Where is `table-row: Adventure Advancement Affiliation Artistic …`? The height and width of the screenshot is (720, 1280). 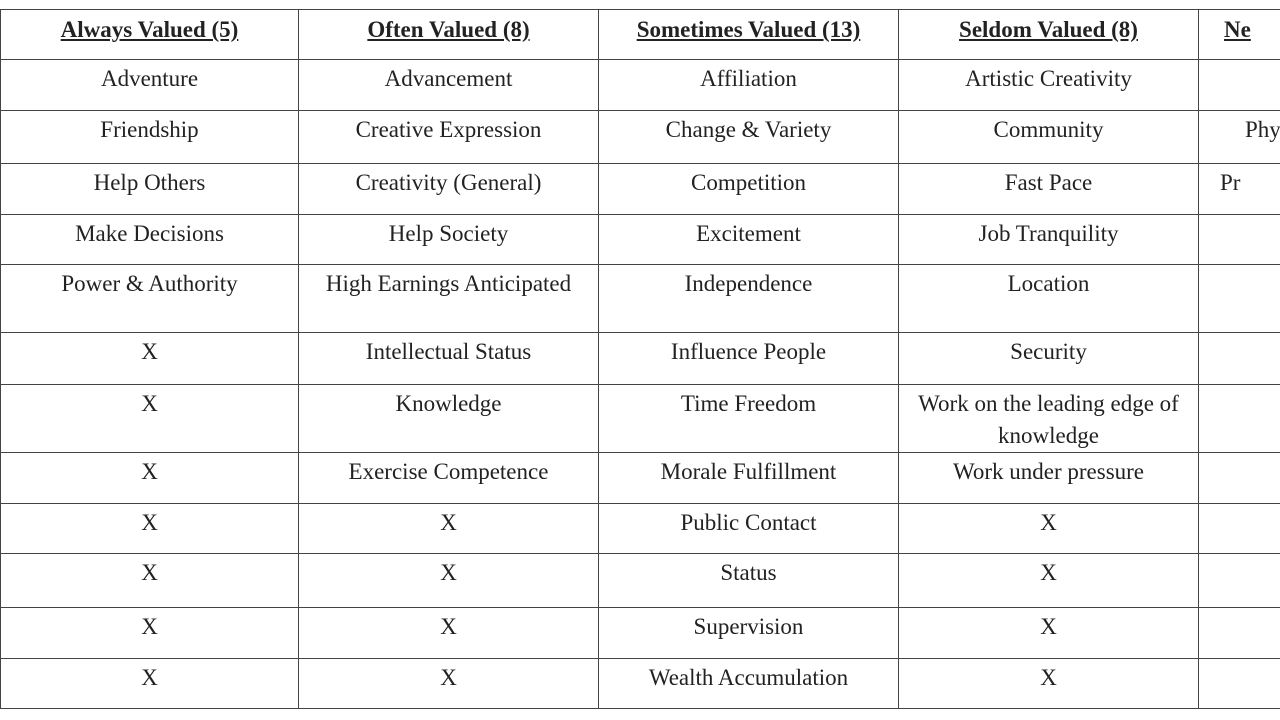 table-row: Adventure Advancement Affiliation Artistic … is located at coordinates (640, 85).